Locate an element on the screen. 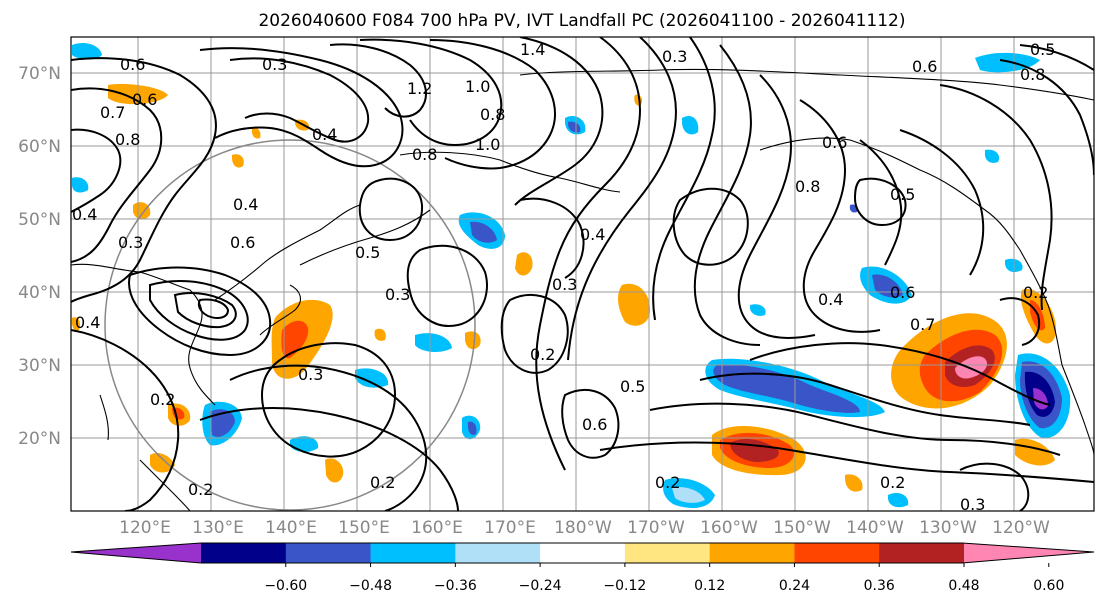 The height and width of the screenshot is (604, 1105). lat-label: 70°N is located at coordinates (39, 74).